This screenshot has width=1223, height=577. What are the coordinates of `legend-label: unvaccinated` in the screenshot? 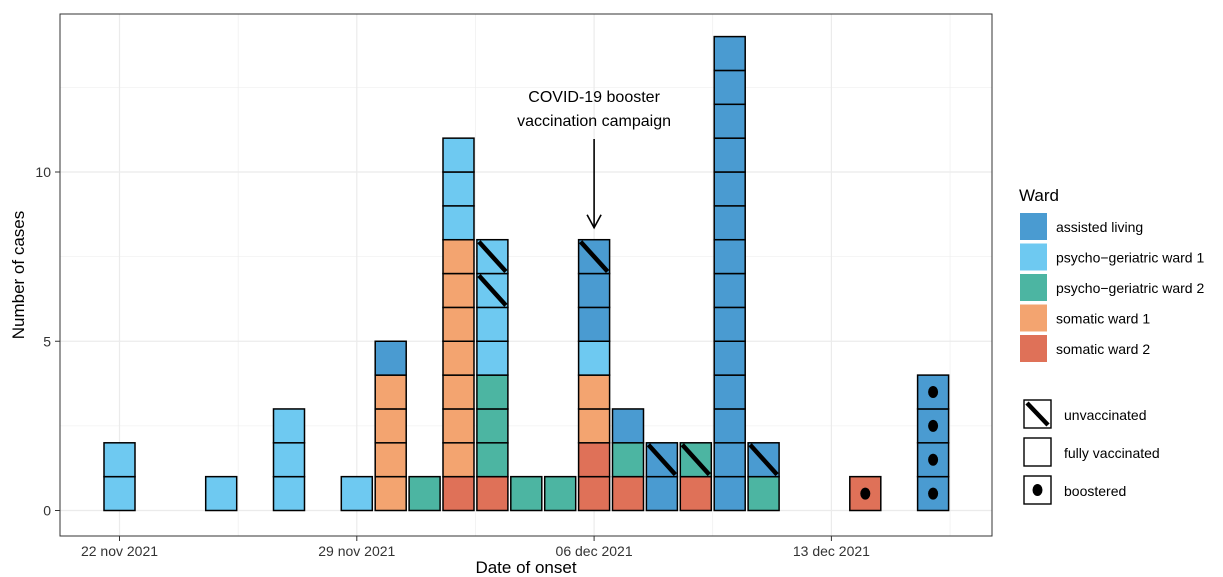 It's located at (1105, 415).